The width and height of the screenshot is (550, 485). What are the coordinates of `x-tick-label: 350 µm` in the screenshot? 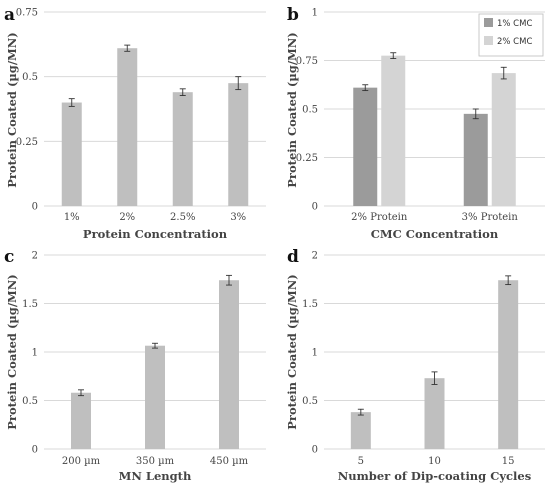 It's located at (155, 461).